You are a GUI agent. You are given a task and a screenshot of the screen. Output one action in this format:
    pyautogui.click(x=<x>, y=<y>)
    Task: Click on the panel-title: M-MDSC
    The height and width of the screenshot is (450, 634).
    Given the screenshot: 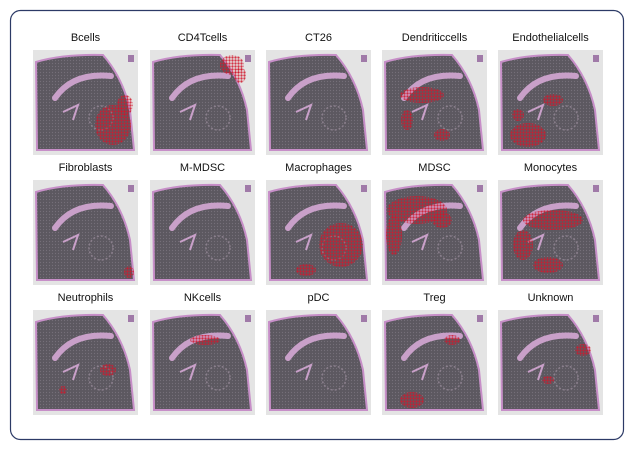 What is the action you would take?
    pyautogui.click(x=202, y=168)
    